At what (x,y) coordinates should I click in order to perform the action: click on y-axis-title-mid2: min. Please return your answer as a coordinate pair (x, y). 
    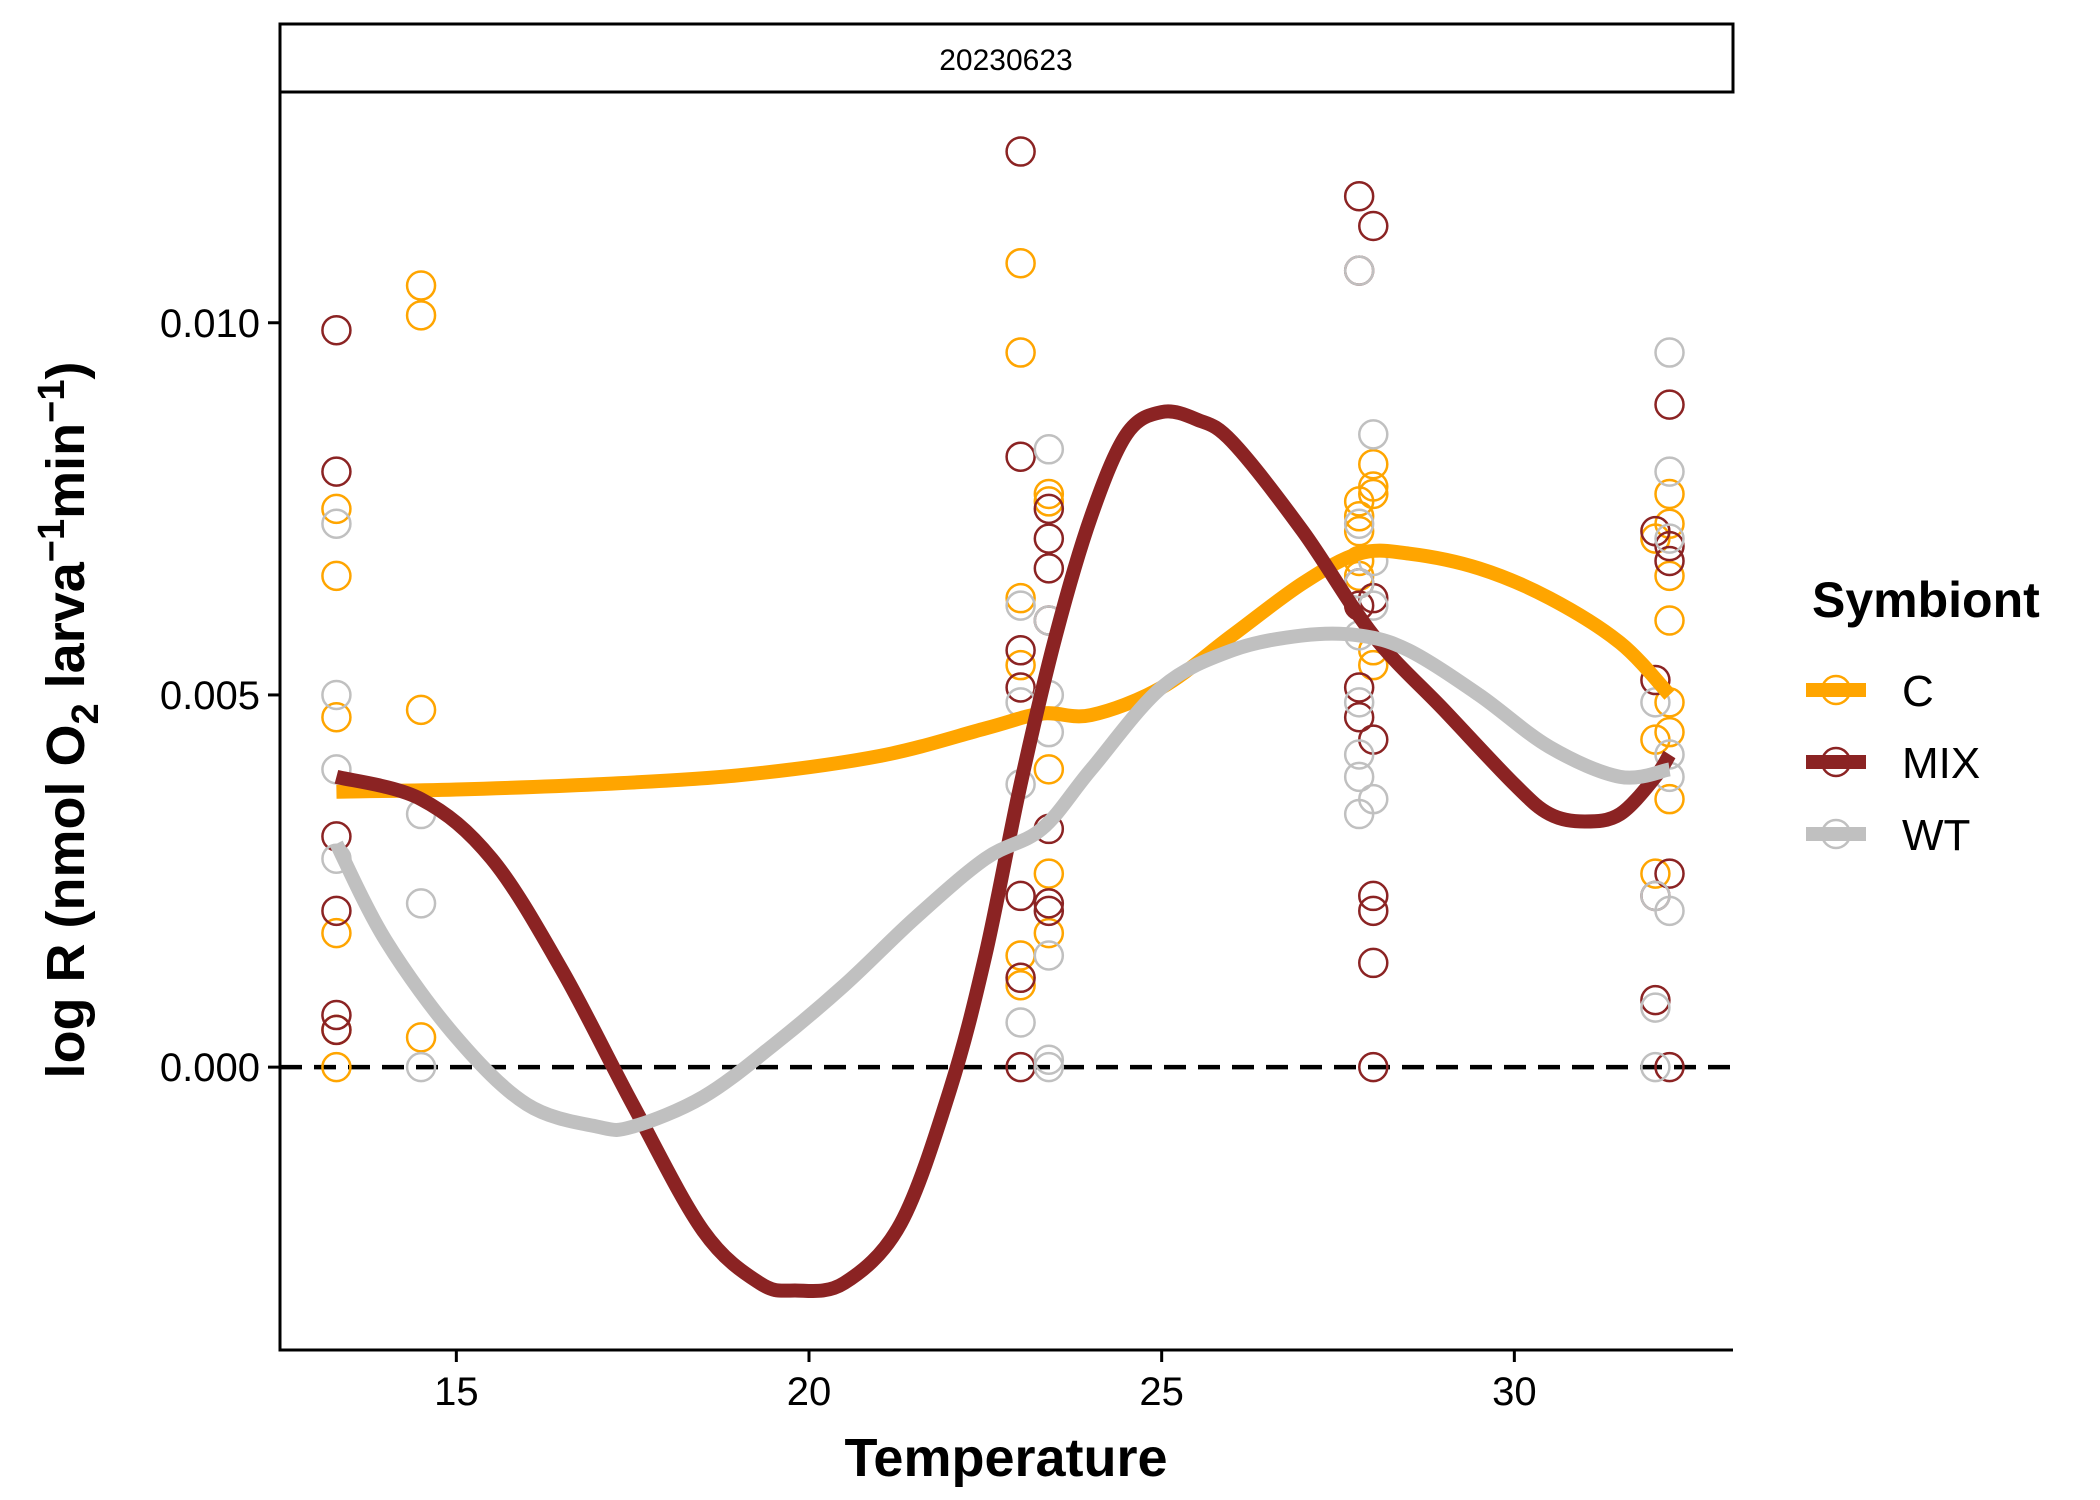
    Looking at the image, I should click on (66, 471).